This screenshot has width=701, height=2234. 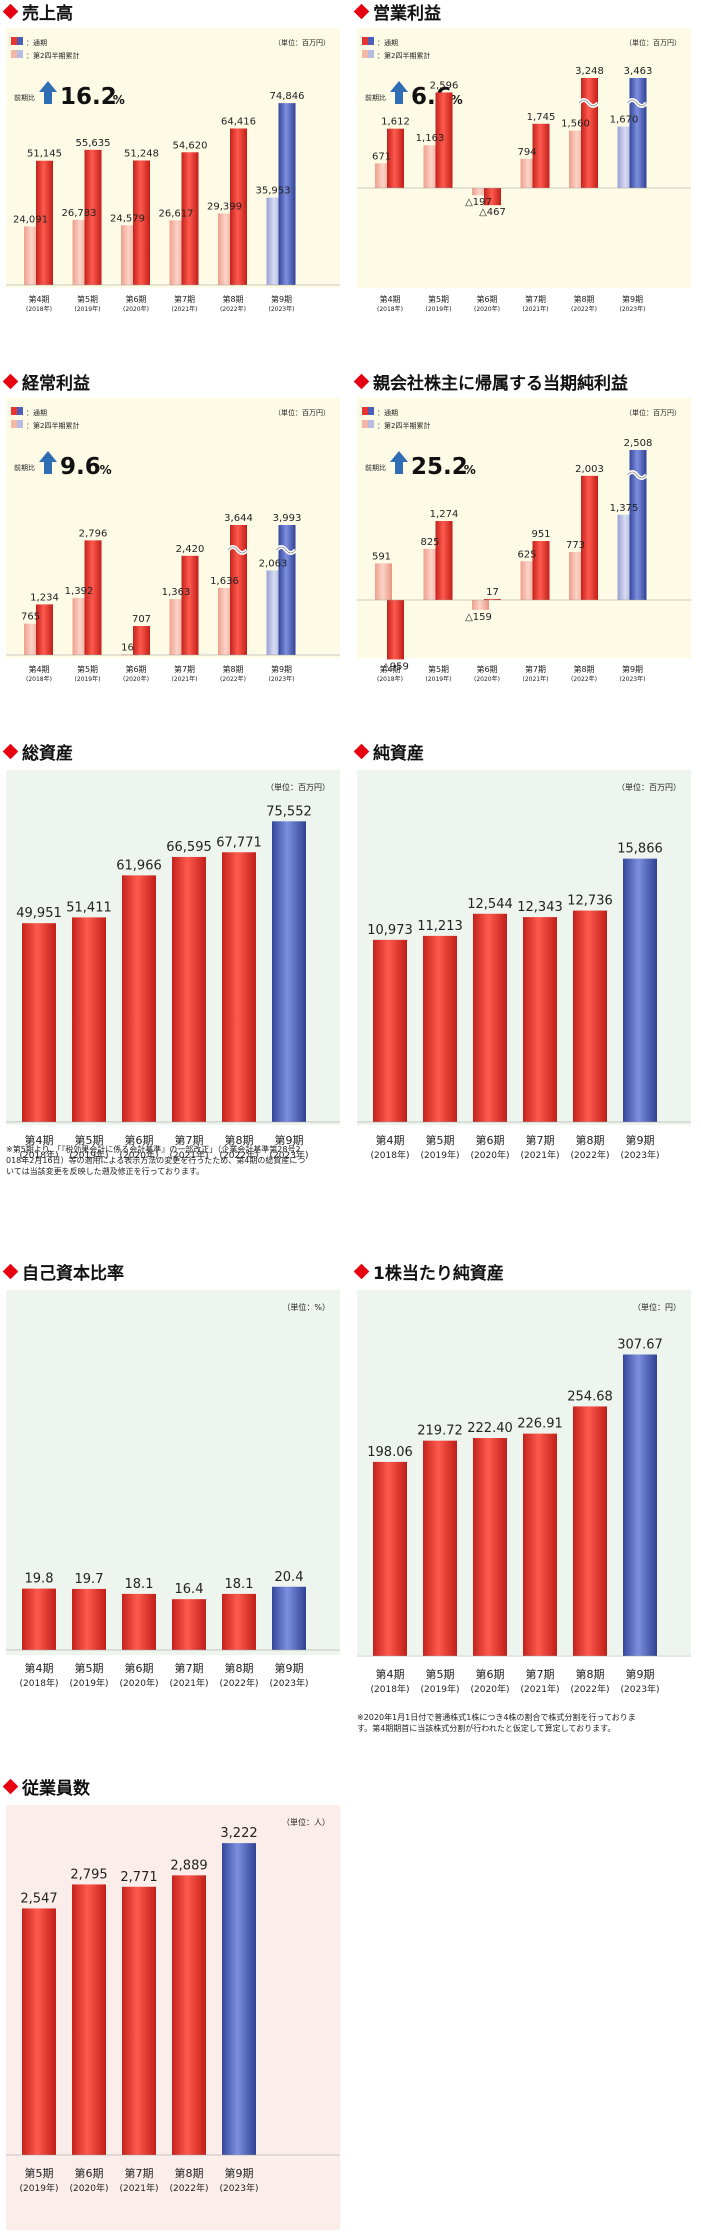 I want to click on x-tick-year: (2018年), so click(x=39, y=679).